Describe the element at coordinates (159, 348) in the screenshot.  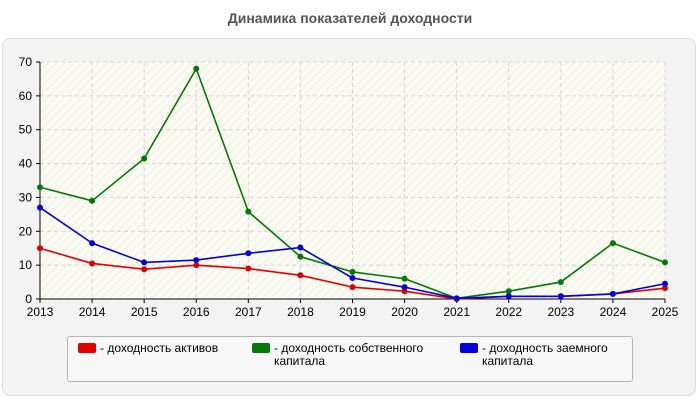
I see `legend-label-assets: - доходность активов` at that location.